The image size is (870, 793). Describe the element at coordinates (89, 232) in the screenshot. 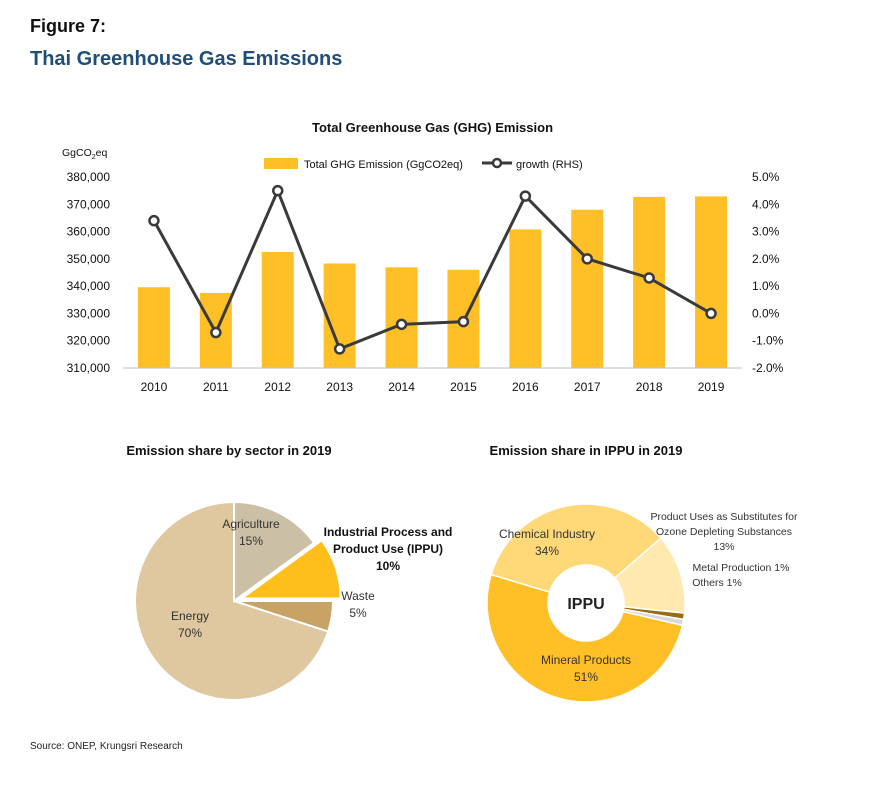

I see `y-tick-label: 360,000` at that location.